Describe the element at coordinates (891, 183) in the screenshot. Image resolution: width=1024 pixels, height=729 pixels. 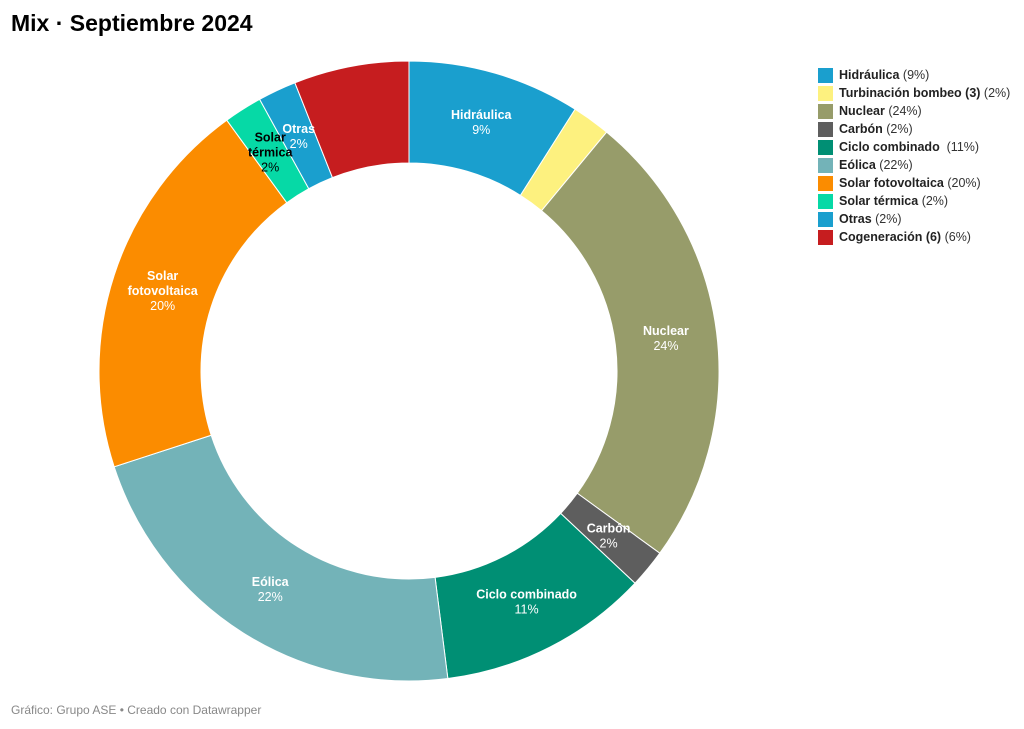
I see `legend-label: Solar fotovoltaica` at that location.